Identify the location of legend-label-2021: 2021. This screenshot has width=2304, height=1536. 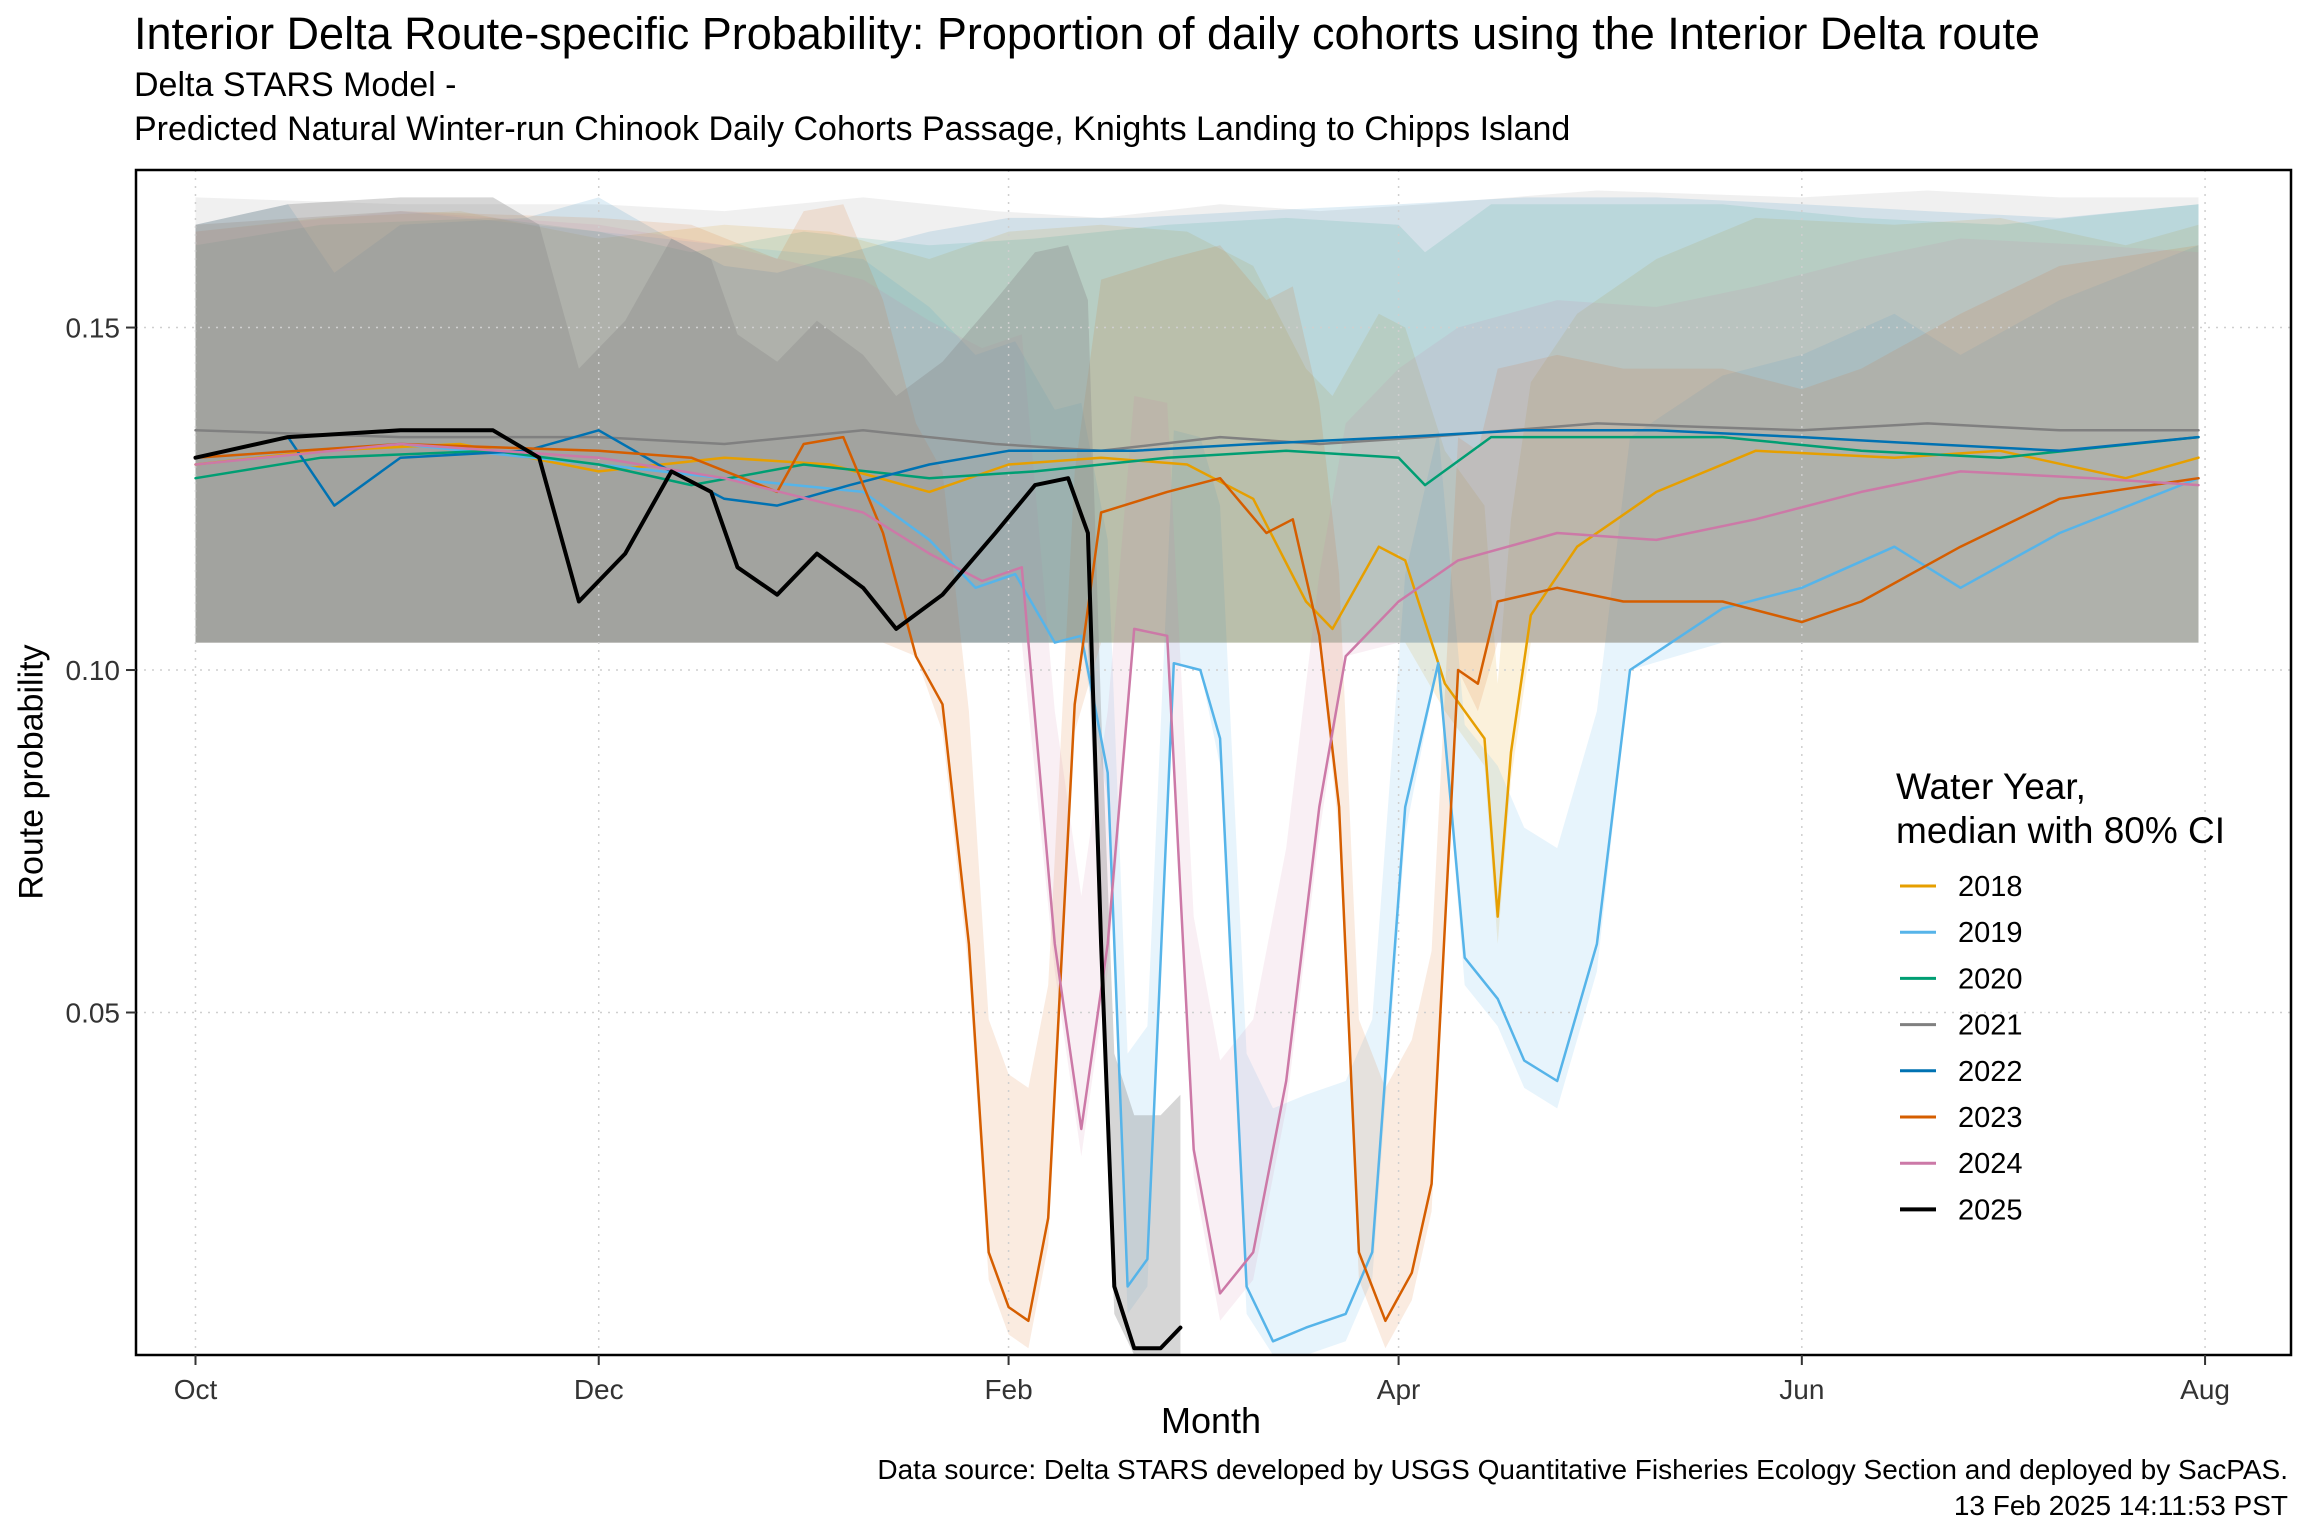
(1990, 1026).